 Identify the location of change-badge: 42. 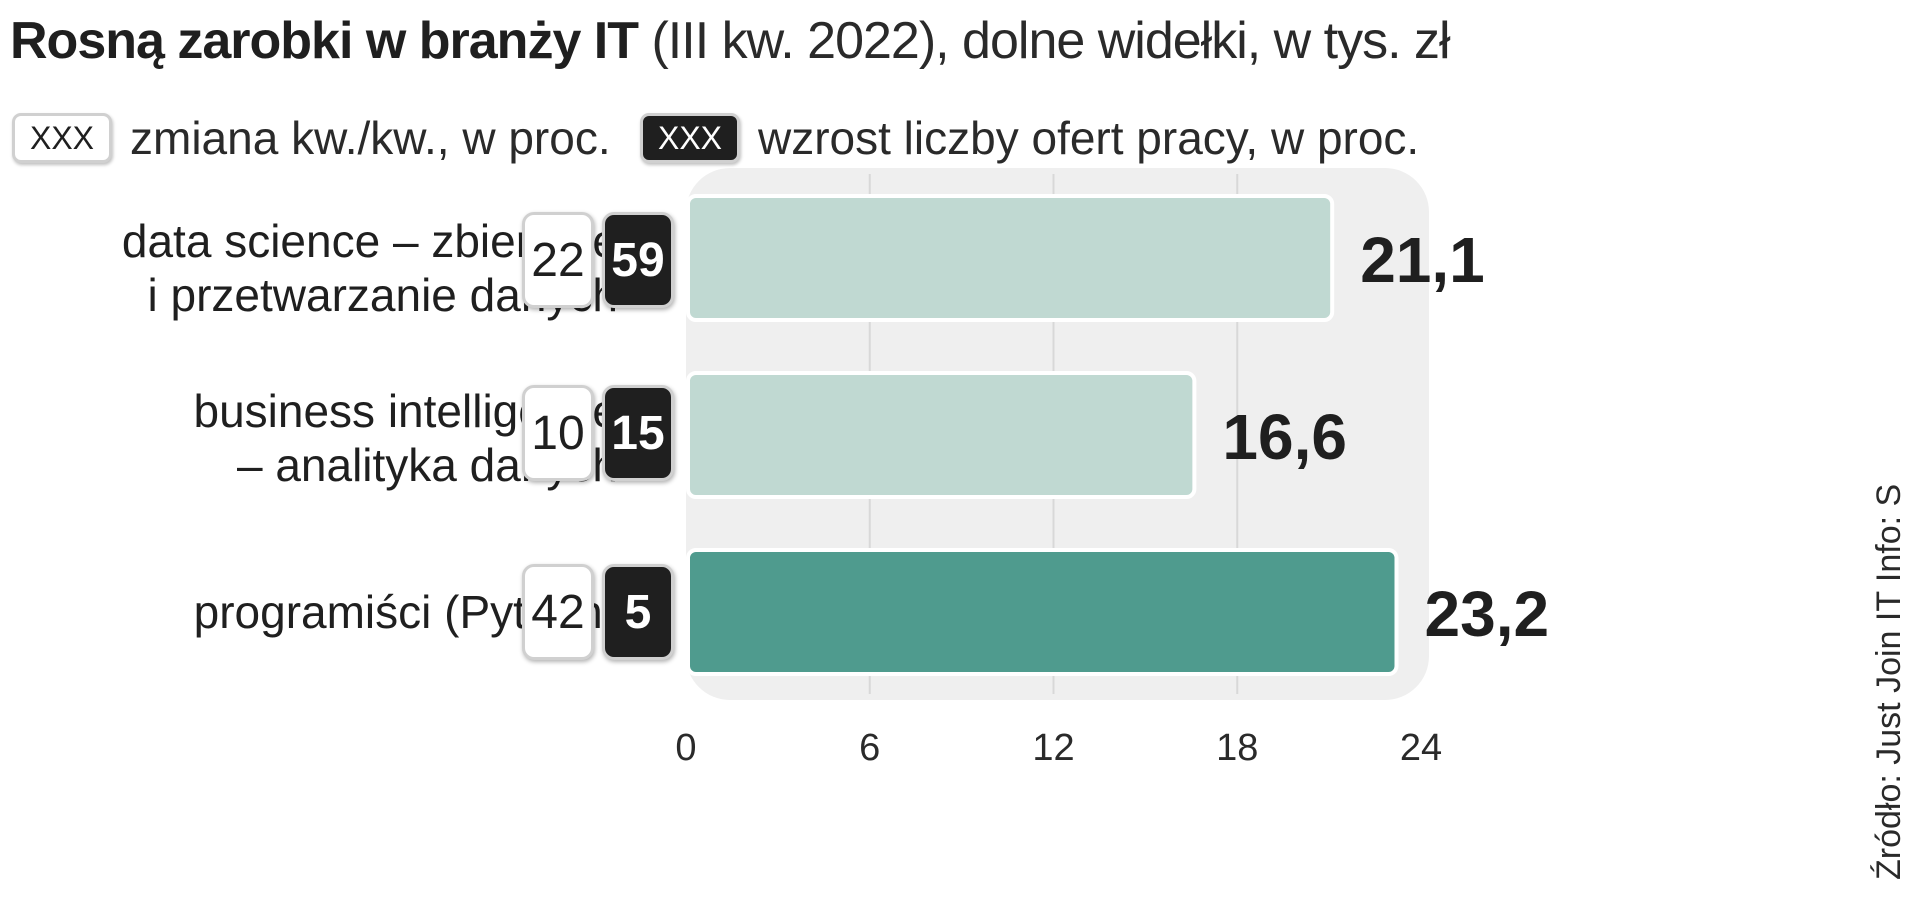
(558, 612).